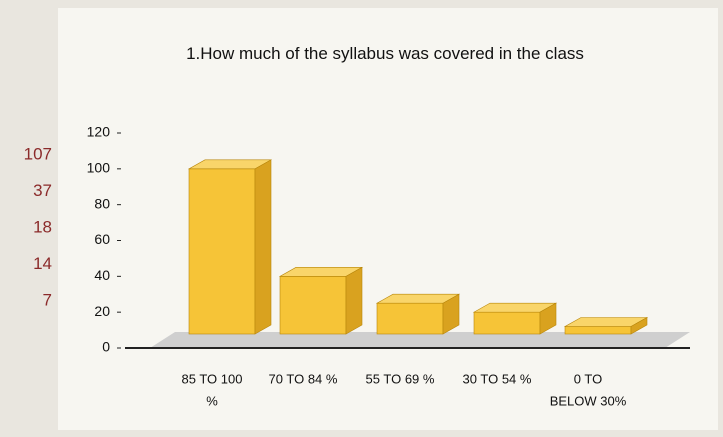 This screenshot has height=437, width=723. What do you see at coordinates (212, 400) in the screenshot?
I see `x-tick-label: %` at bounding box center [212, 400].